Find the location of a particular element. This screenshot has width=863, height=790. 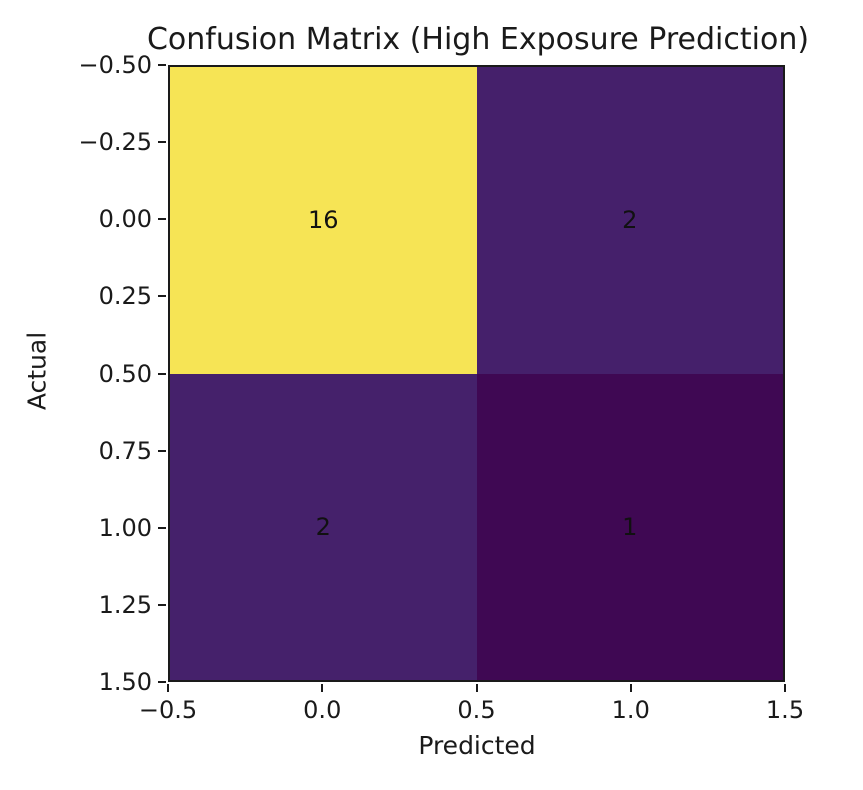

y-tick-label: 0.50 is located at coordinates (125, 373).